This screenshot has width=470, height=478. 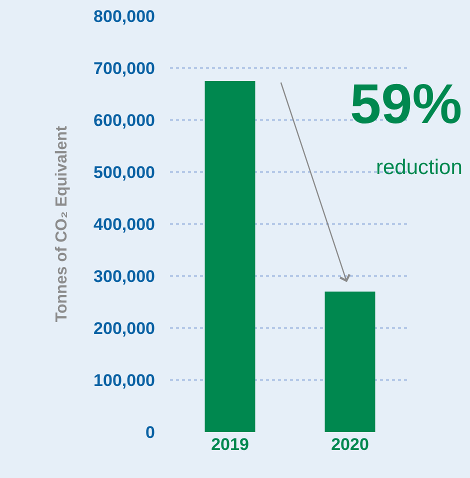 What do you see at coordinates (230, 444) in the screenshot?
I see `x-tick-label: 2019` at bounding box center [230, 444].